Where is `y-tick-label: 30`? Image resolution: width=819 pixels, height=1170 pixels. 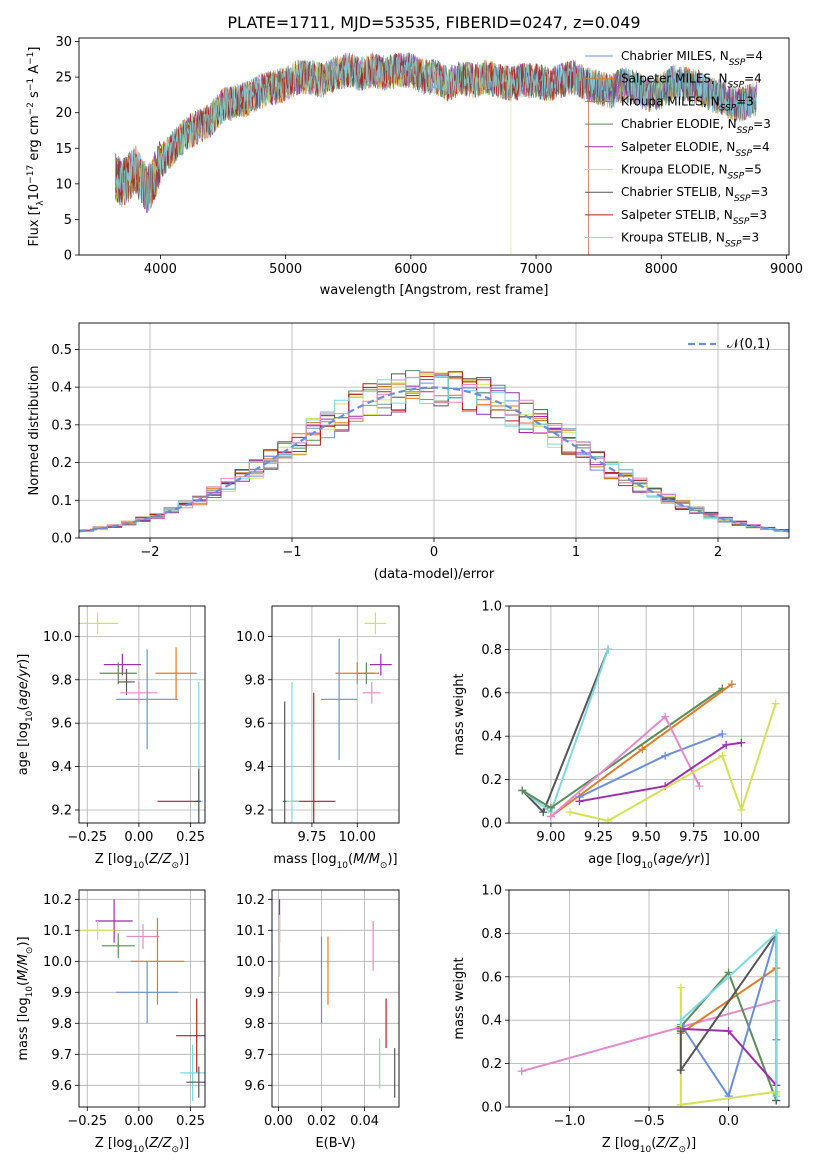 y-tick-label: 30 is located at coordinates (63, 42).